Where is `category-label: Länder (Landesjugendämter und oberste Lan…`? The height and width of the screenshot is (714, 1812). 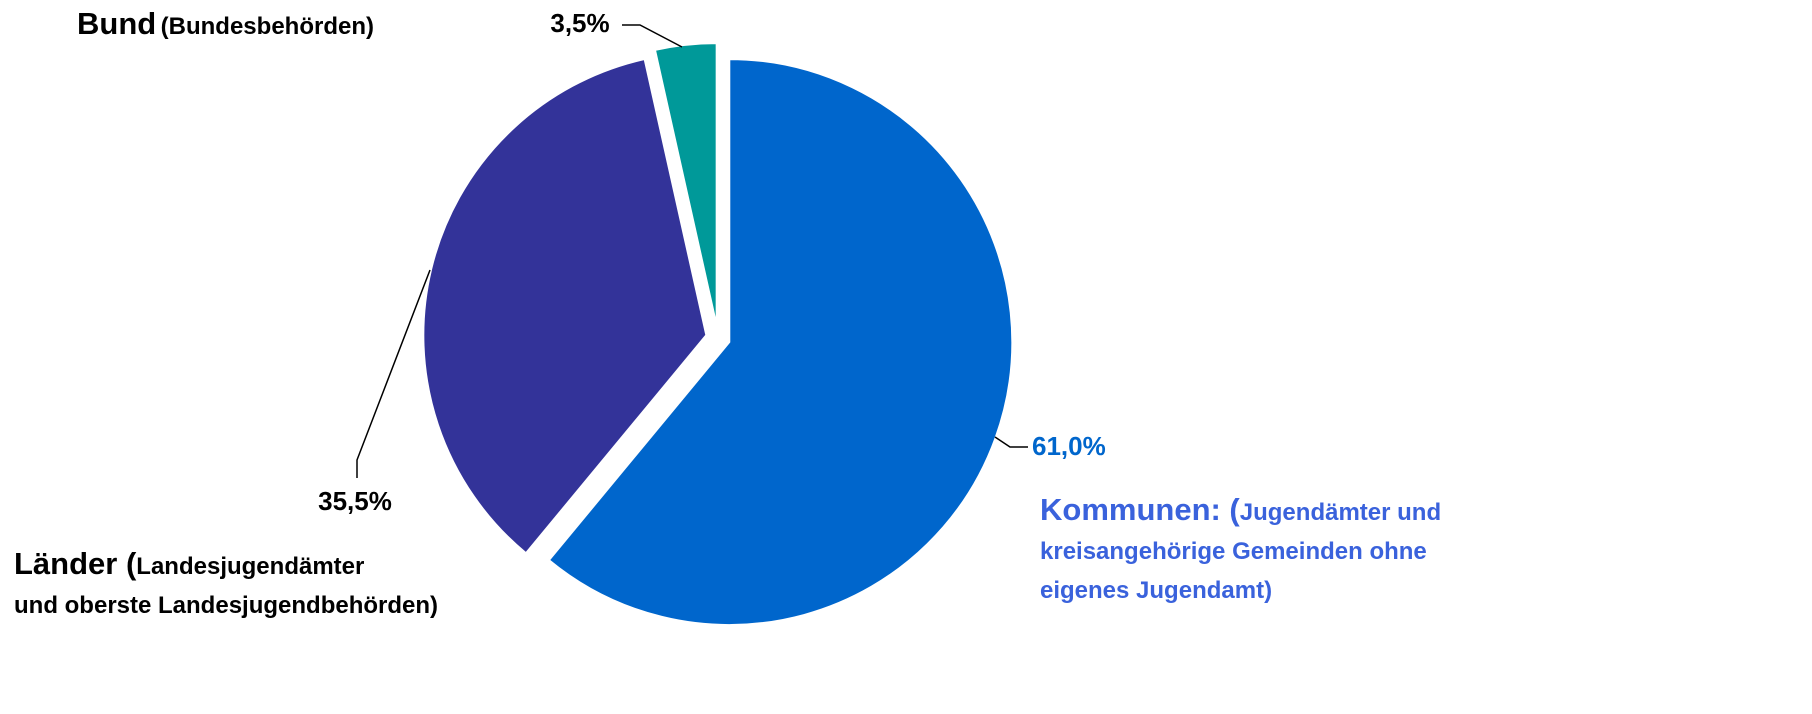
category-label: Länder (Landesjugendämter und oberste Lan… is located at coordinates (226, 586).